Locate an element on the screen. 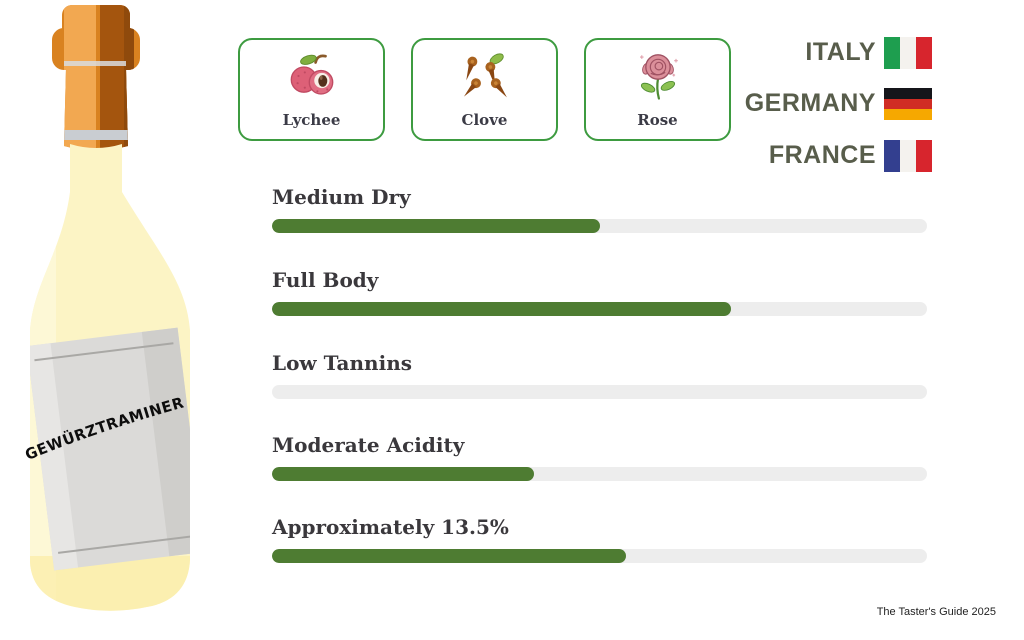 Image resolution: width=1024 pixels, height=640 pixels. country-name: FRANCE is located at coordinates (822, 155).